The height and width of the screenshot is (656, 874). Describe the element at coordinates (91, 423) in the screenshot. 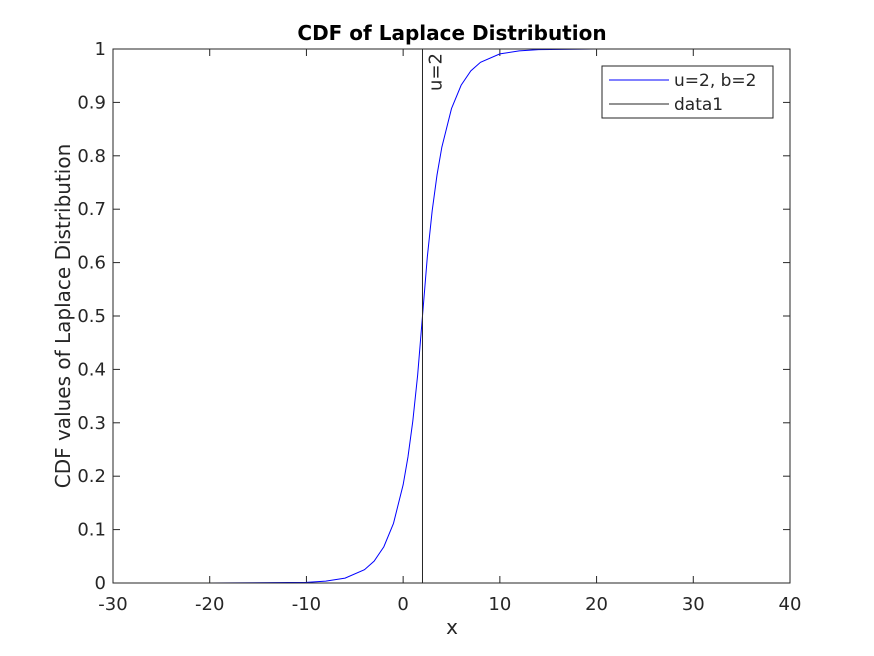

I see `y-tick-label: 0.3` at that location.